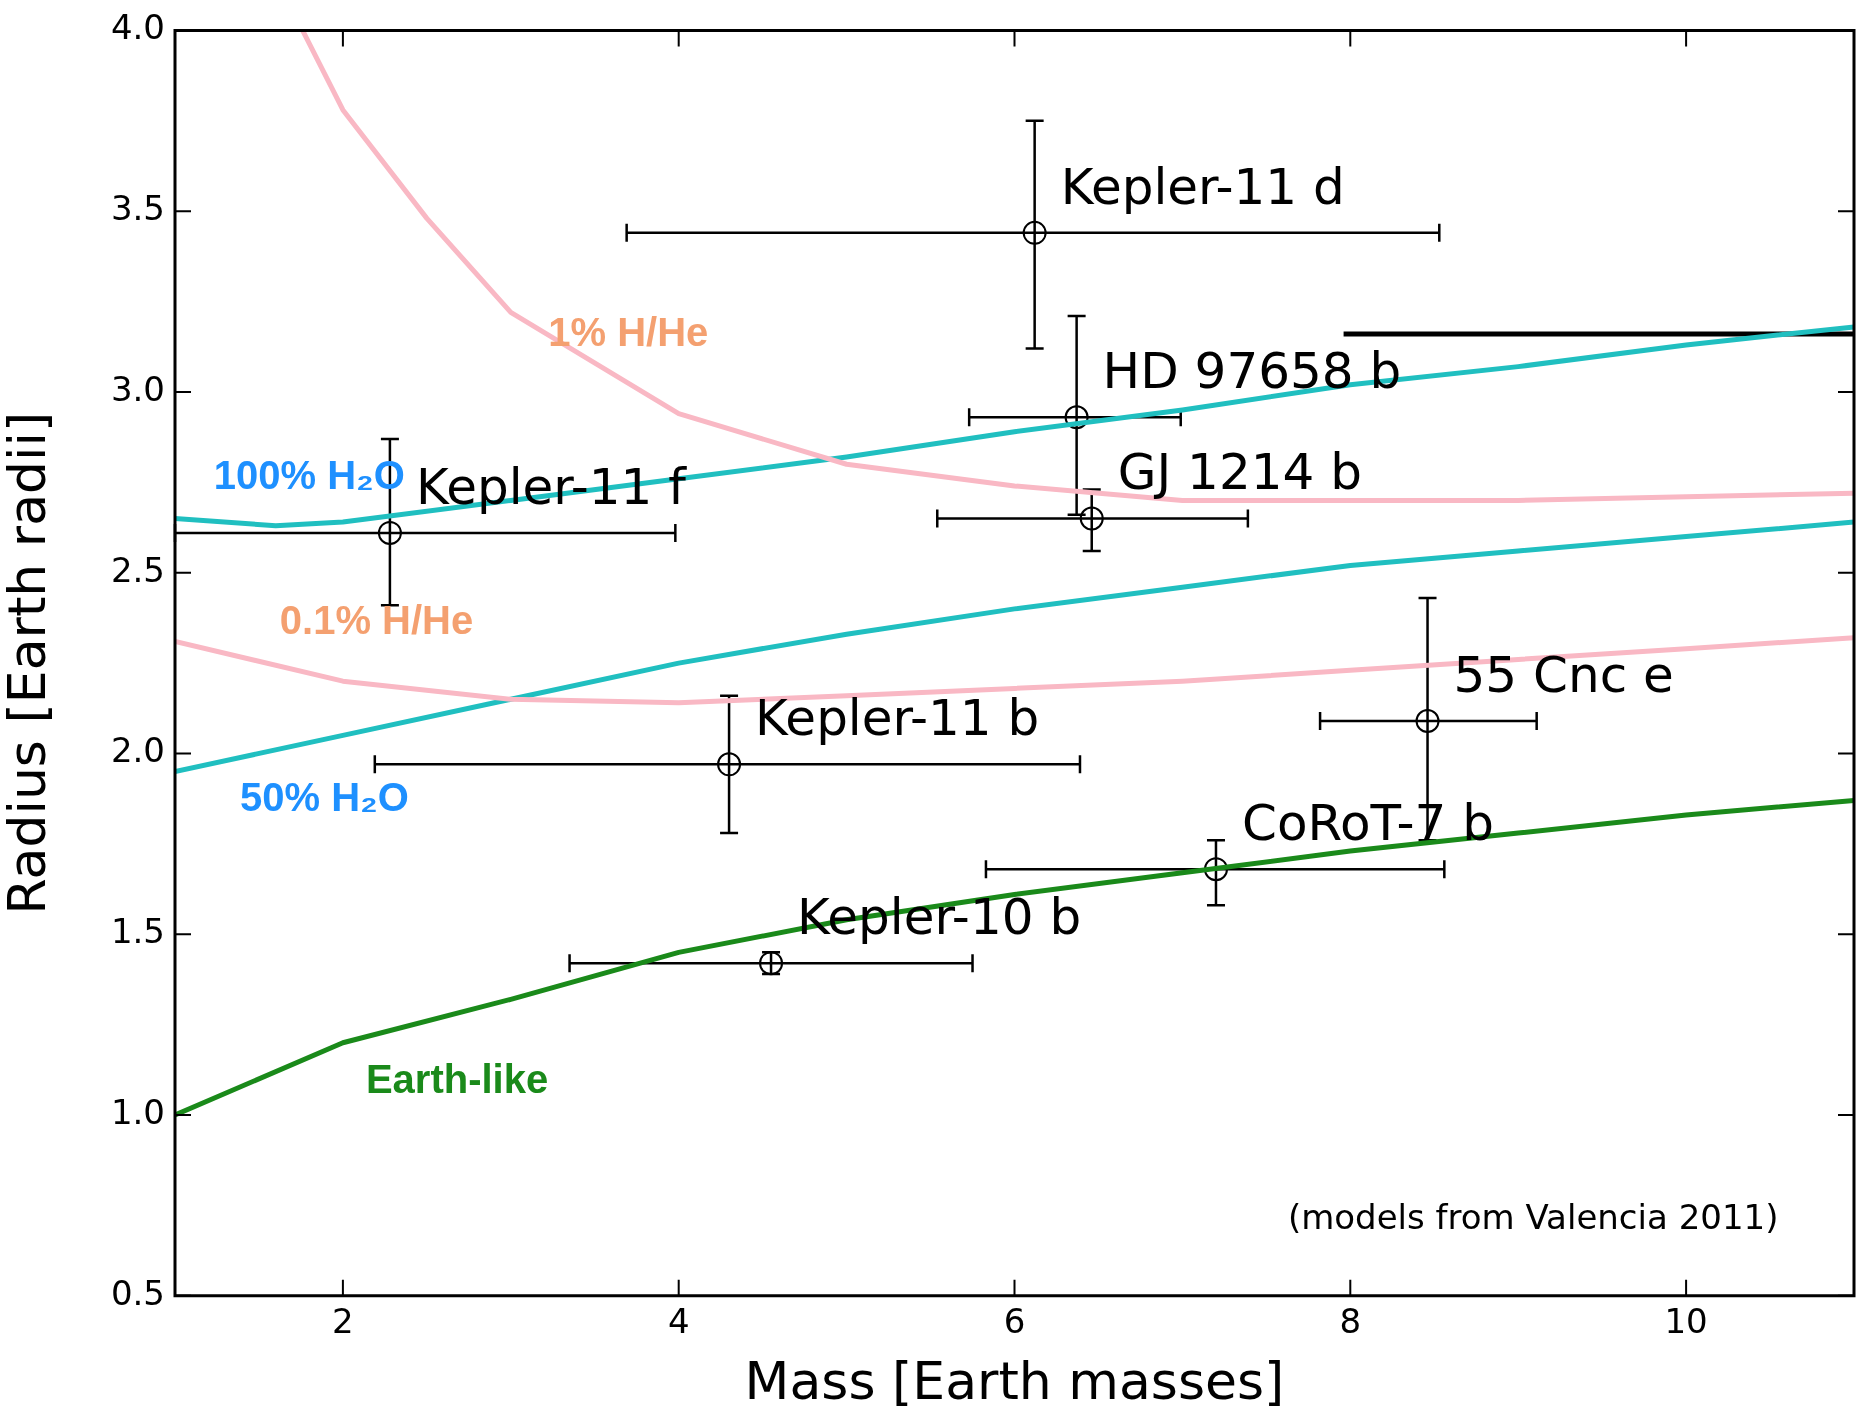 The width and height of the screenshot is (1867, 1421). What do you see at coordinates (137, 1292) in the screenshot?
I see `y-tick-label: 0.5` at bounding box center [137, 1292].